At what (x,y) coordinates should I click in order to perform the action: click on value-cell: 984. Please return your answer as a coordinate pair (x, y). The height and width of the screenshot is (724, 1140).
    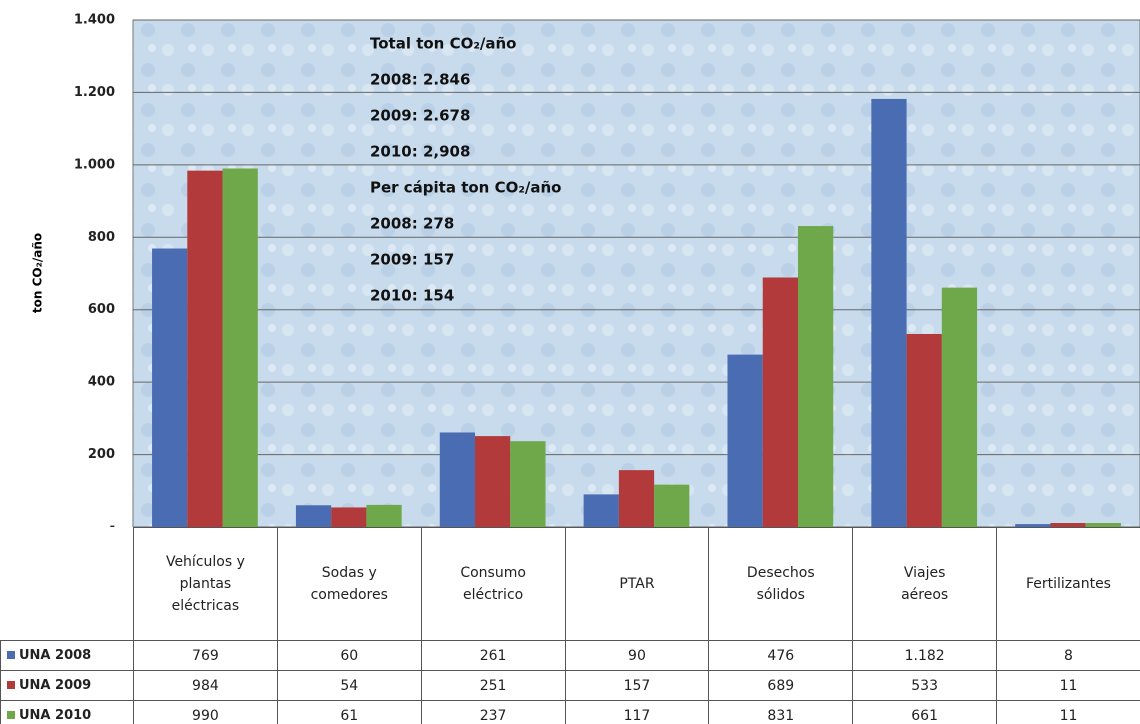
    Looking at the image, I should click on (205, 685).